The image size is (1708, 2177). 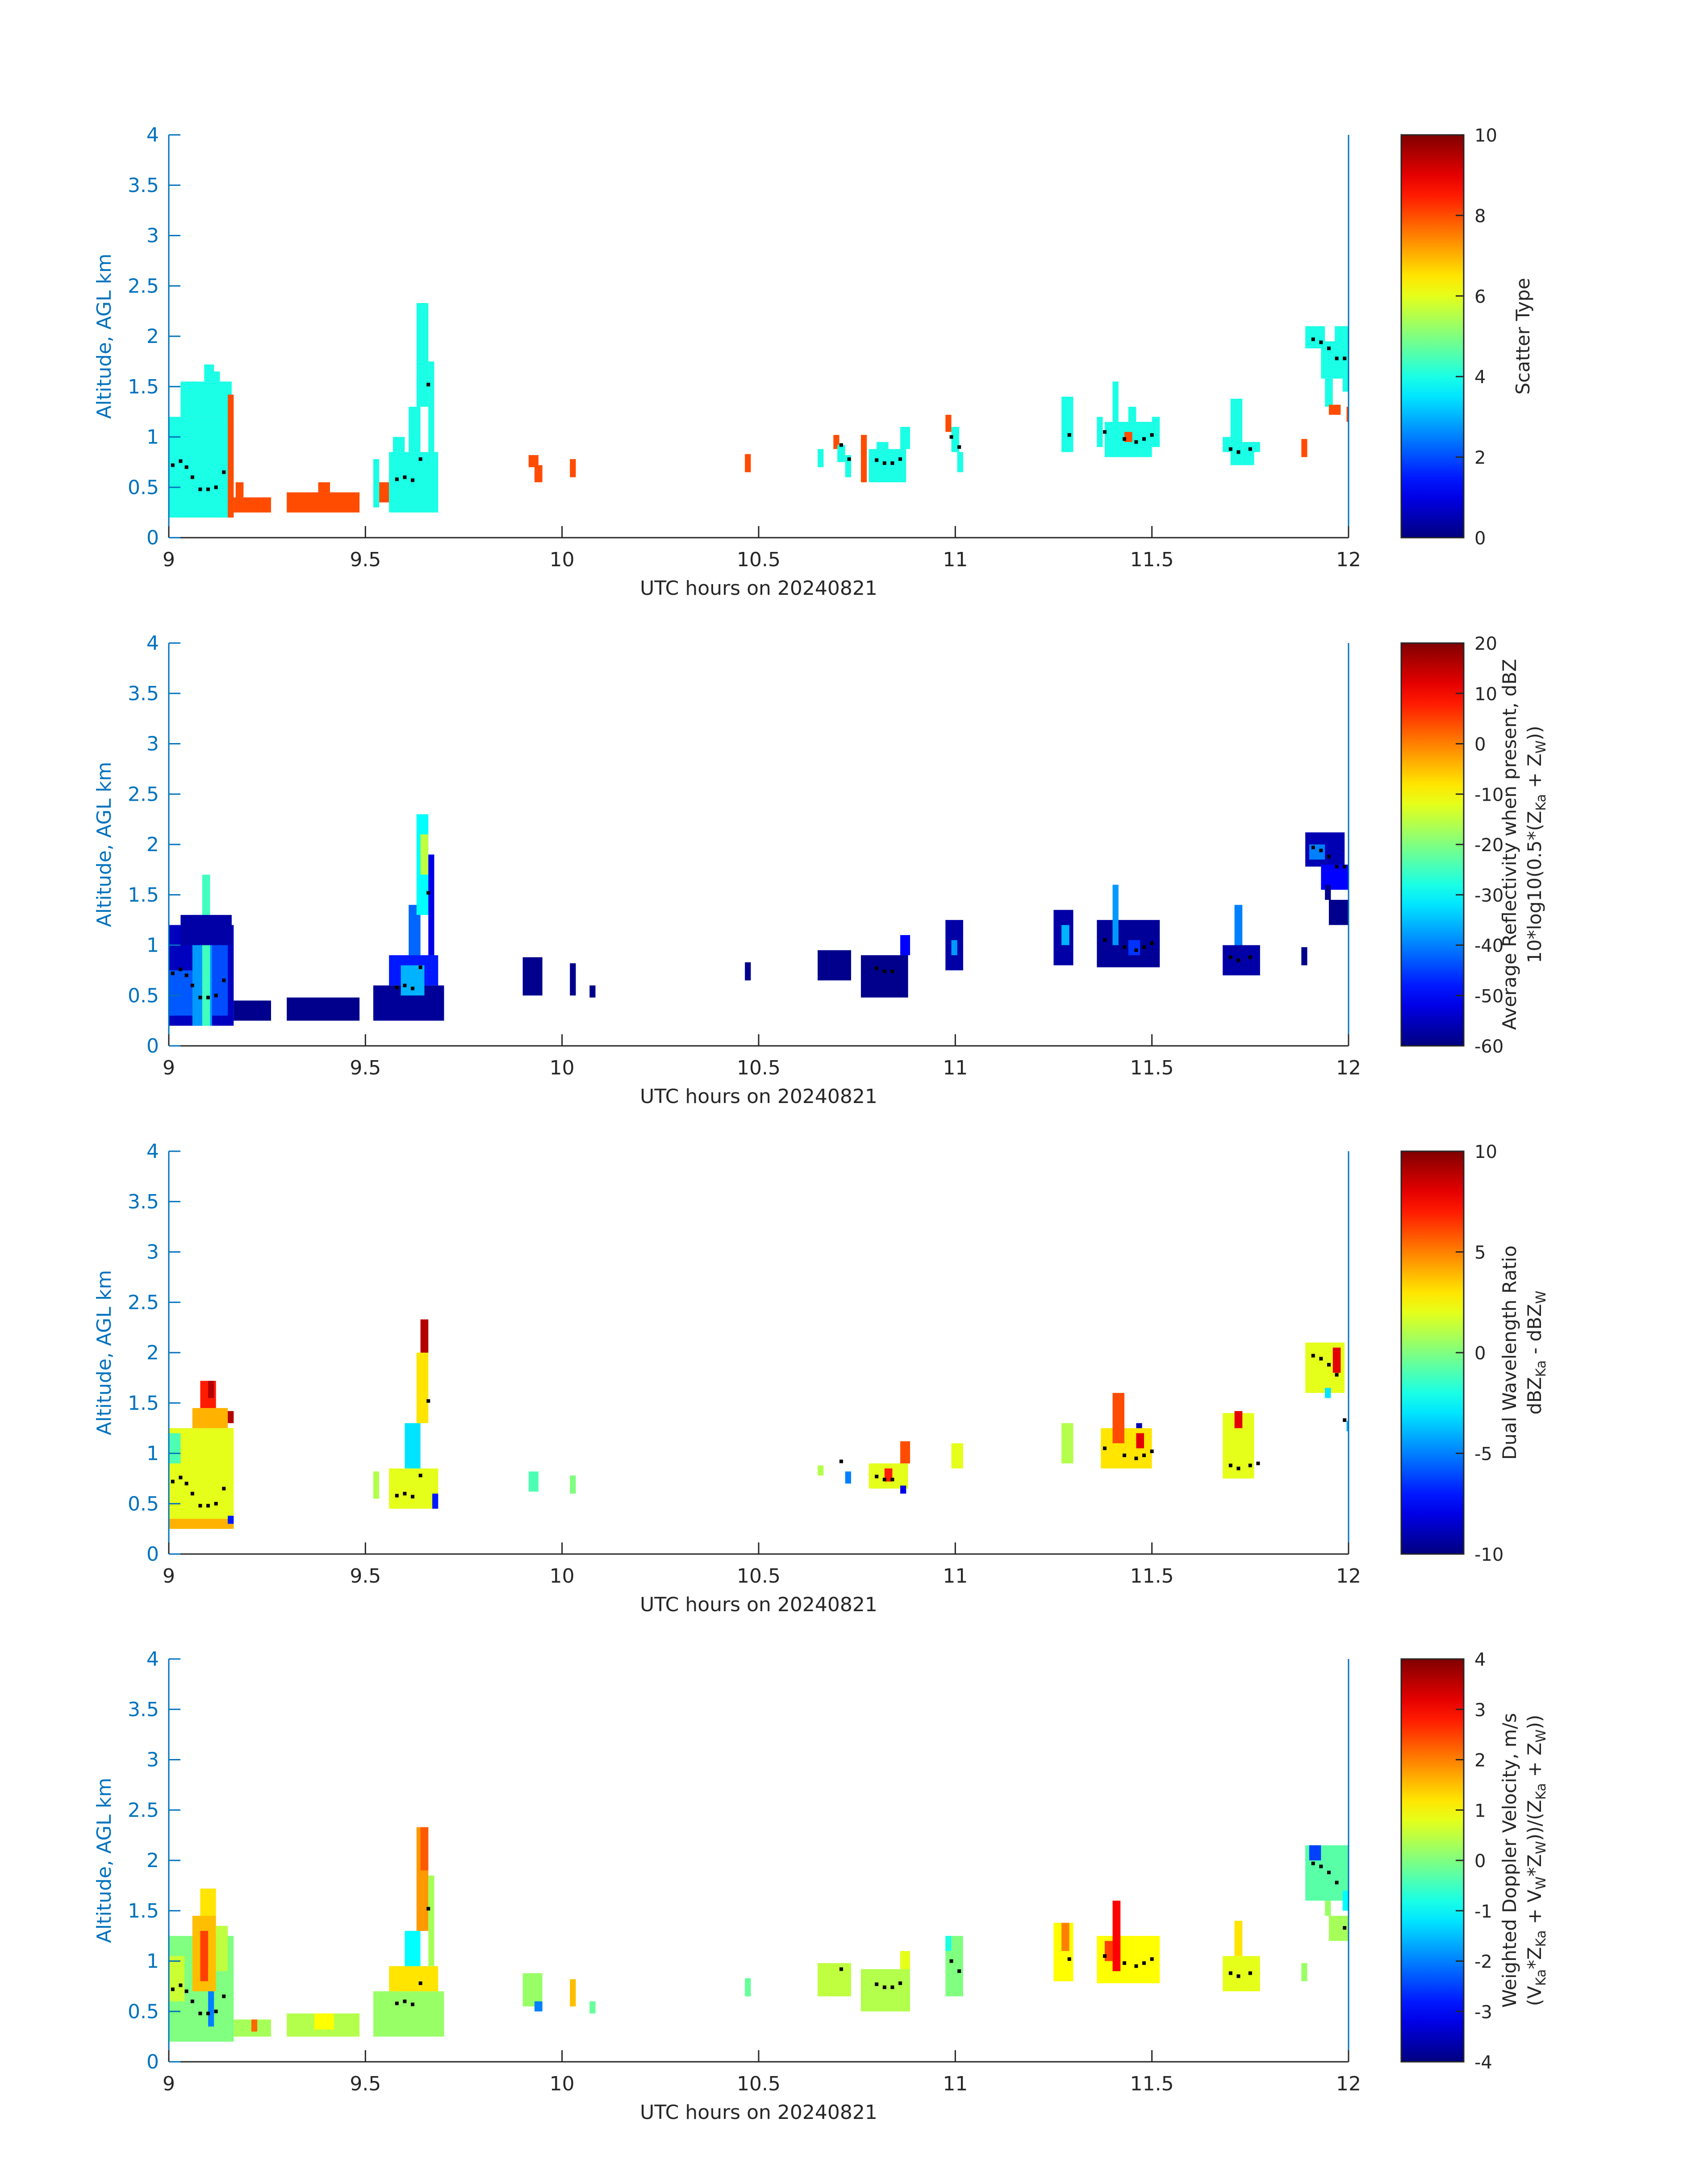 What do you see at coordinates (1523, 336) in the screenshot?
I see `colorbar-label-line: Scatter Type` at bounding box center [1523, 336].